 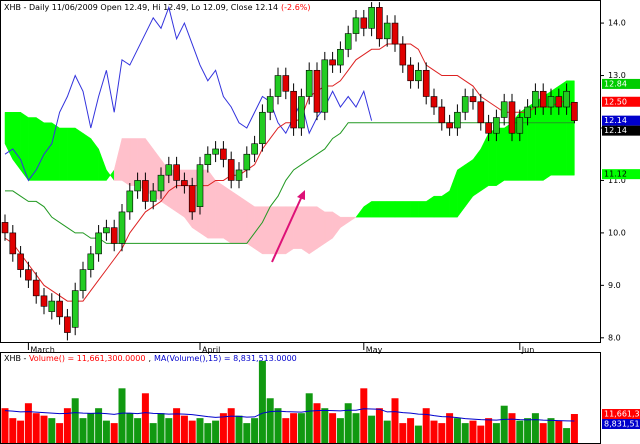 What do you see at coordinates (615, 83) in the screenshot?
I see `value-tag-label: 12.84` at bounding box center [615, 83].